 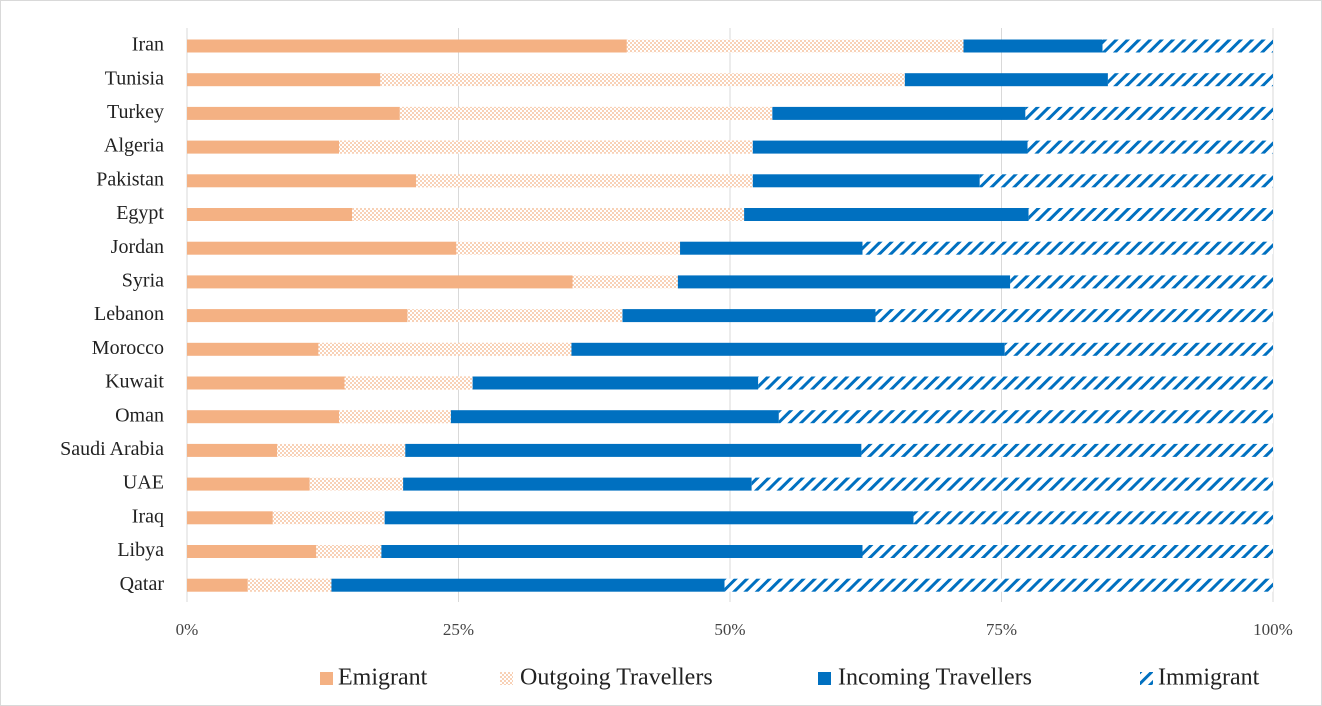 I want to click on legend-label: Emigrant, so click(x=383, y=678).